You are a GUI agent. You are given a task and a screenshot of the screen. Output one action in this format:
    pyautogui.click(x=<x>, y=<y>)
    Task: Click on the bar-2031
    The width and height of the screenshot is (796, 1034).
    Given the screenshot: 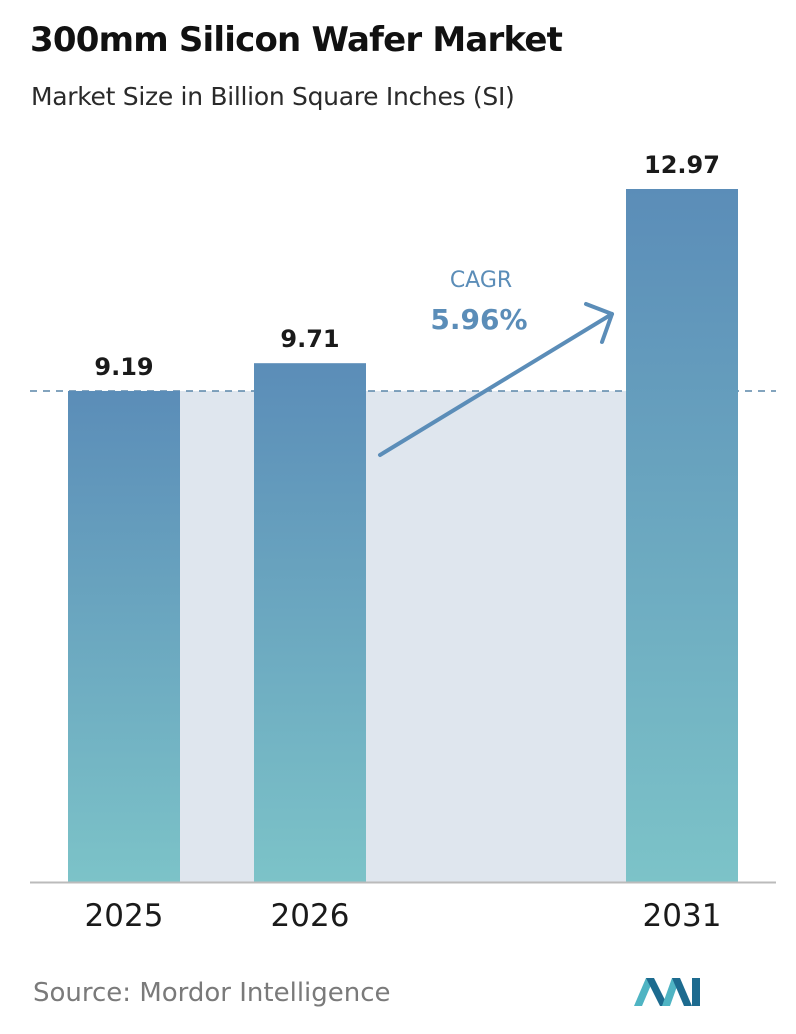 What is the action you would take?
    pyautogui.click(x=682, y=535)
    